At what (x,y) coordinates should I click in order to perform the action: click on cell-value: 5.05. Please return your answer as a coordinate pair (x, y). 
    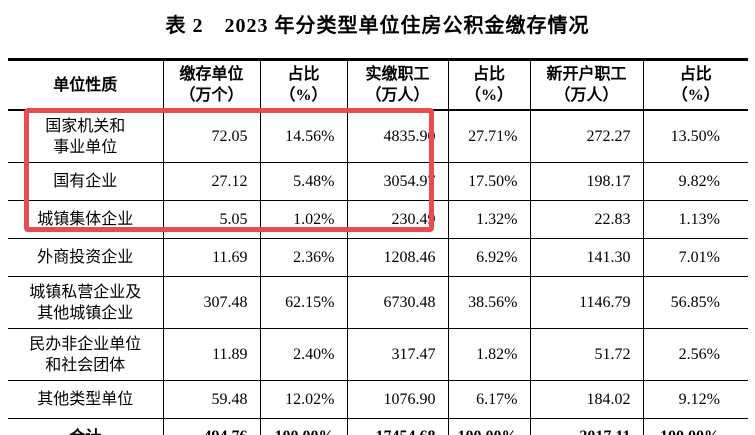
    Looking at the image, I should click on (211, 219).